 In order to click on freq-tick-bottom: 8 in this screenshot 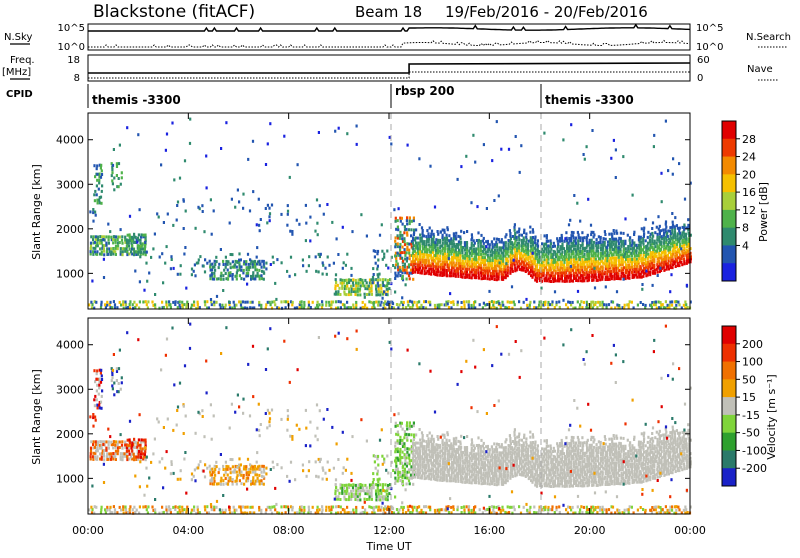, I will do `click(77, 78)`.